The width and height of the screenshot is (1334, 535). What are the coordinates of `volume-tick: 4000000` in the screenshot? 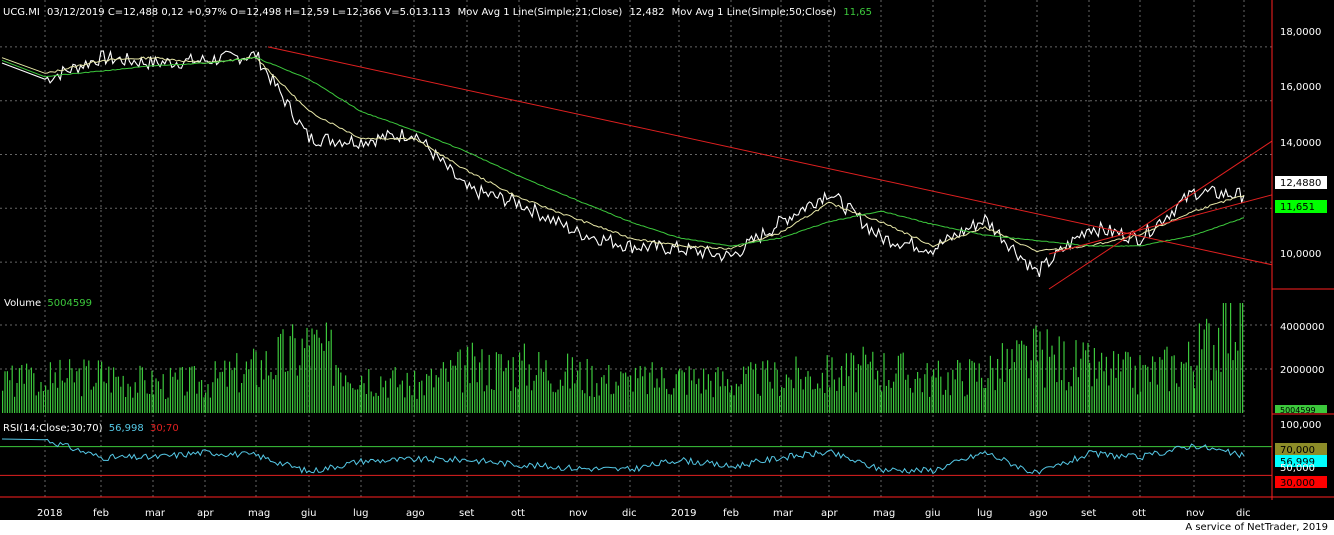 It's located at (1302, 327).